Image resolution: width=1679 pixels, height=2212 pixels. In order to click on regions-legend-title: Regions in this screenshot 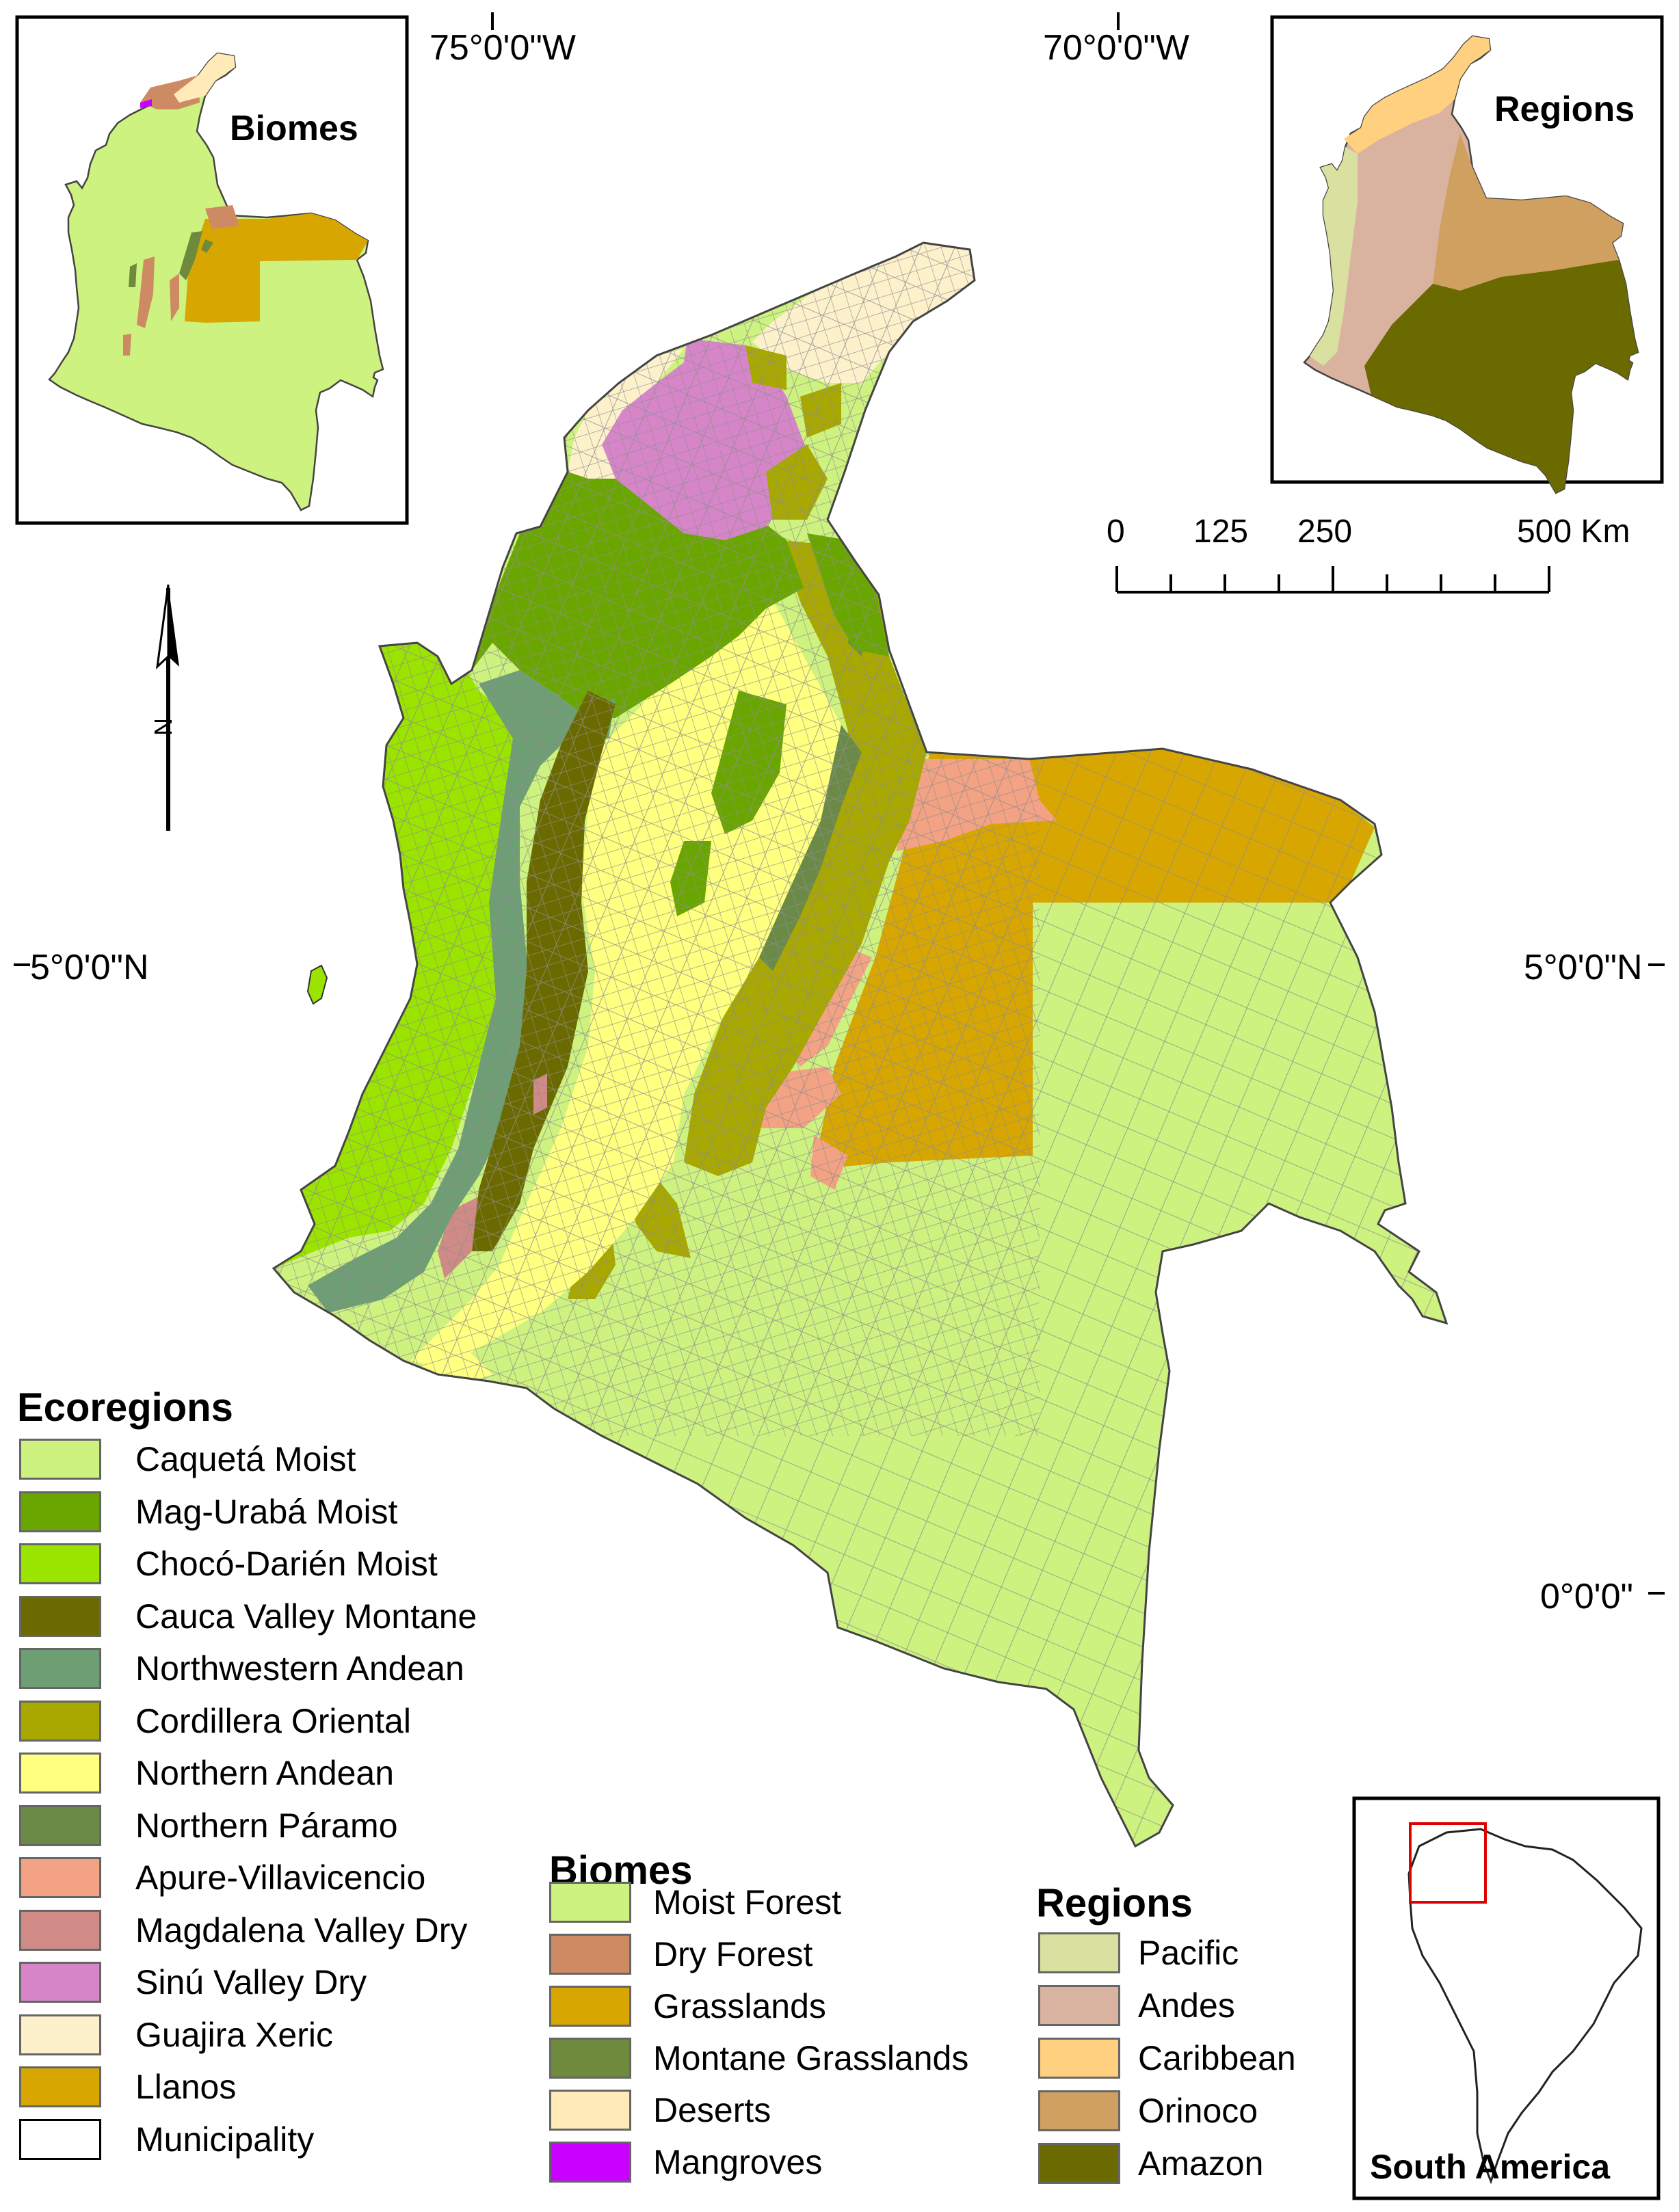, I will do `click(1114, 1903)`.